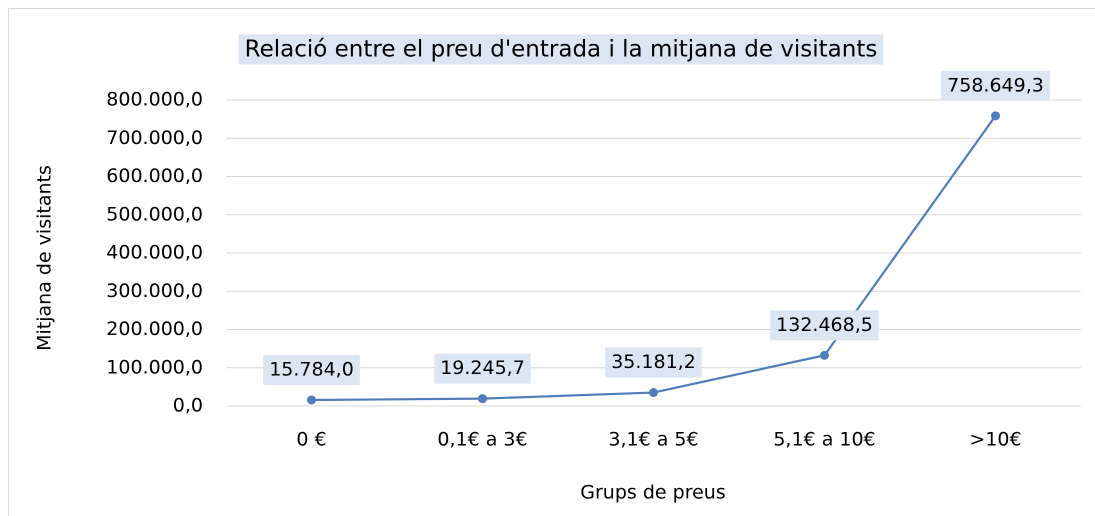 Image resolution: width=1095 pixels, height=516 pixels. What do you see at coordinates (995, 440) in the screenshot?
I see `x-tick-label: >10€` at bounding box center [995, 440].